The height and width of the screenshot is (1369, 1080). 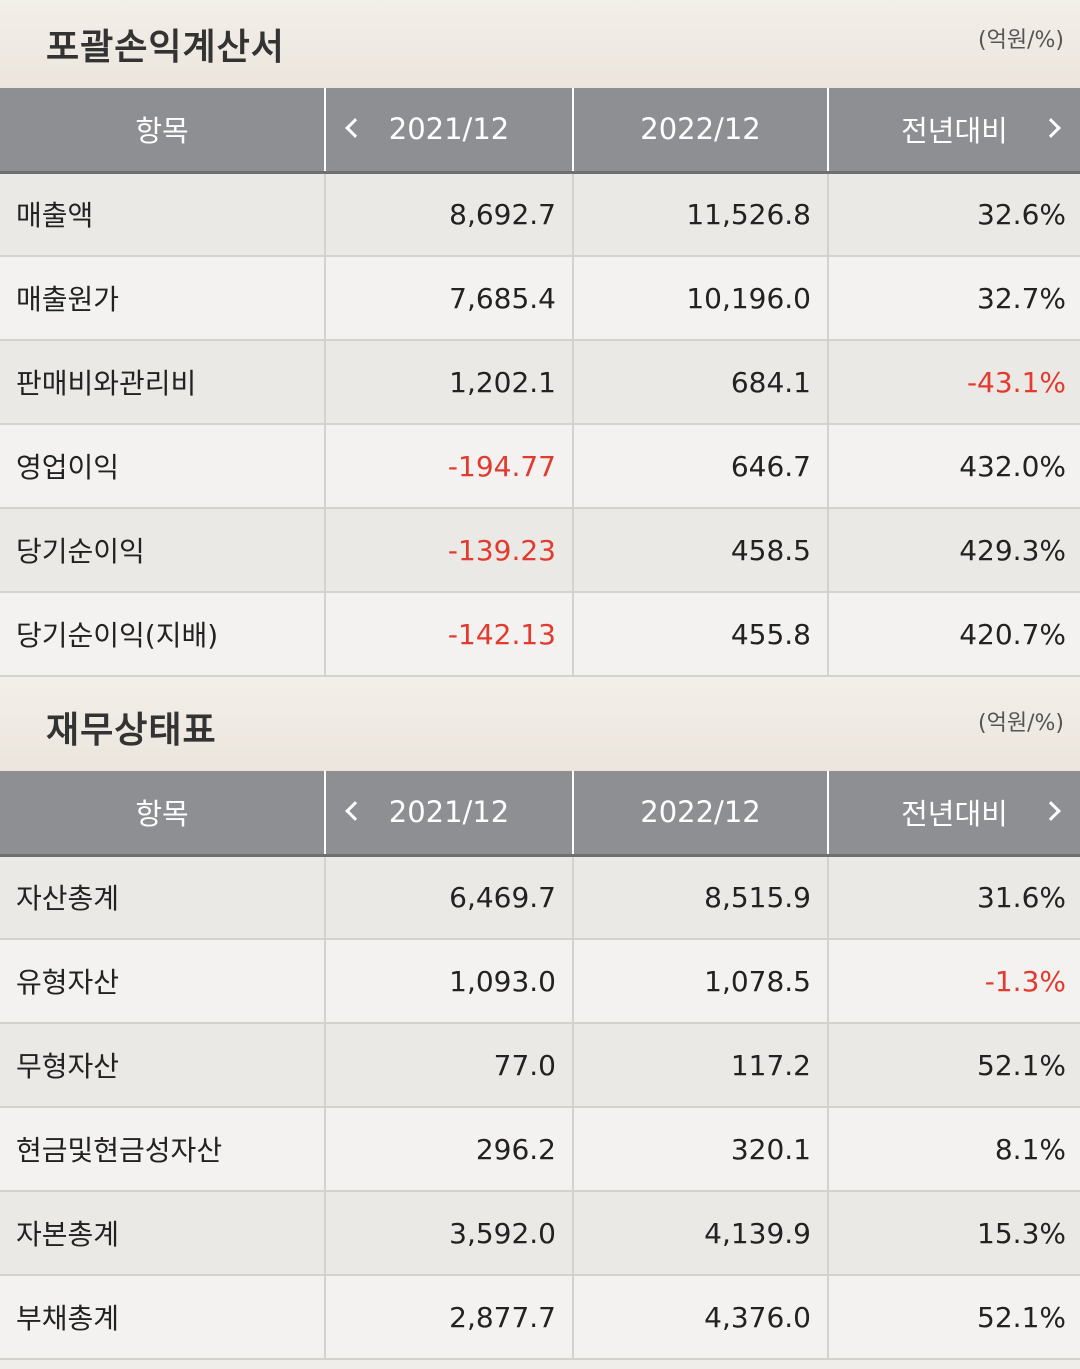 What do you see at coordinates (162, 214) in the screenshot?
I see `row-item-label: 매출액` at bounding box center [162, 214].